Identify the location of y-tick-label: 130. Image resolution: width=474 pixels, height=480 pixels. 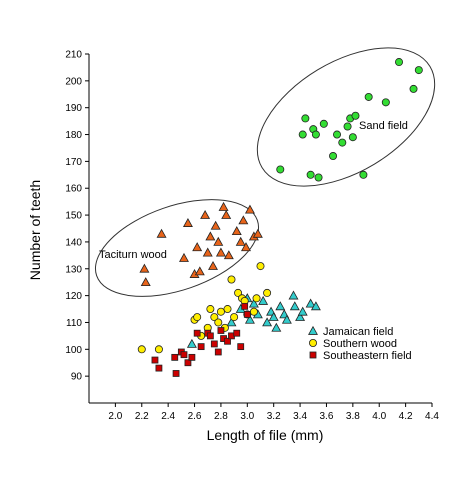
(73, 269).